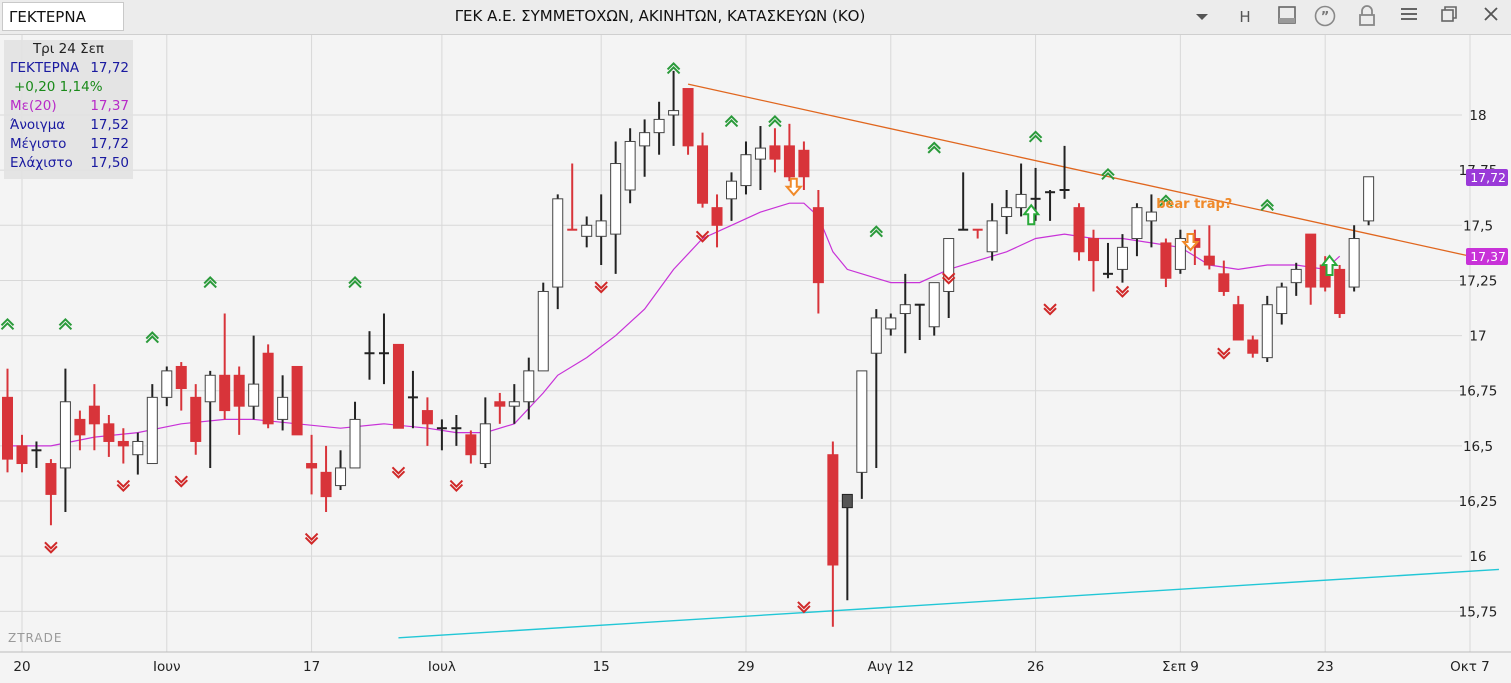  Describe the element at coordinates (167, 667) in the screenshot. I see `x-tick-label: Ιουν` at that location.